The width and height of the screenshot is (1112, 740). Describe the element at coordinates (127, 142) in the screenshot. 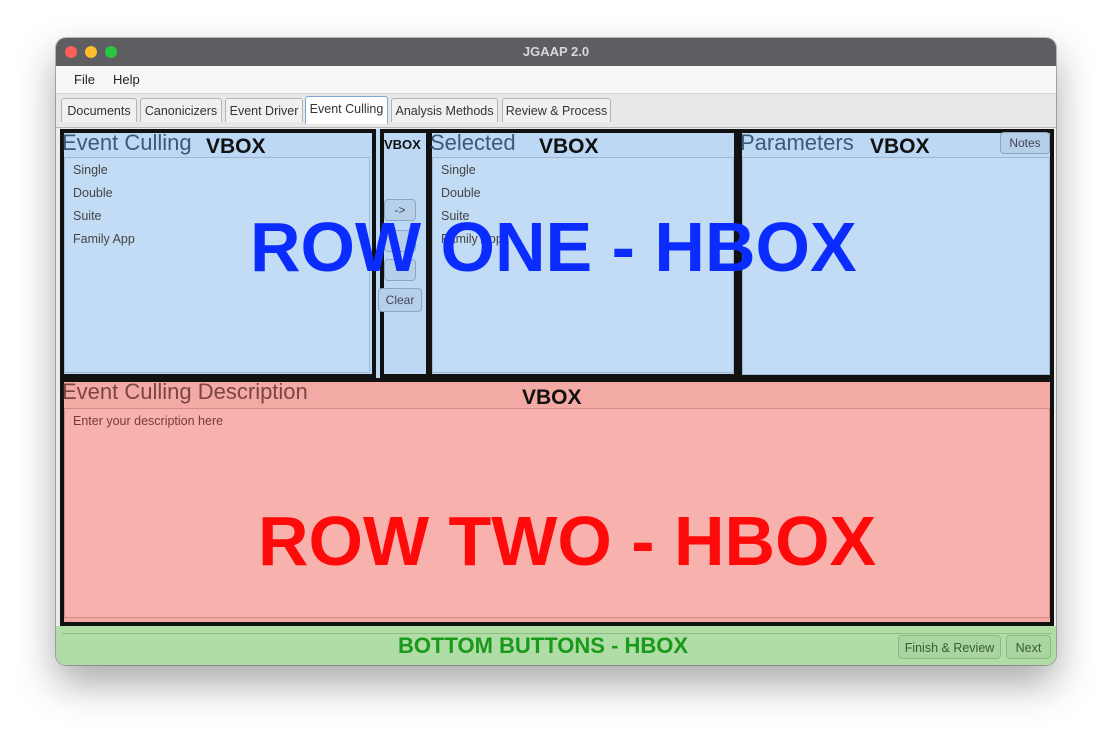

I see `event-culling-title: Event Culling` at that location.